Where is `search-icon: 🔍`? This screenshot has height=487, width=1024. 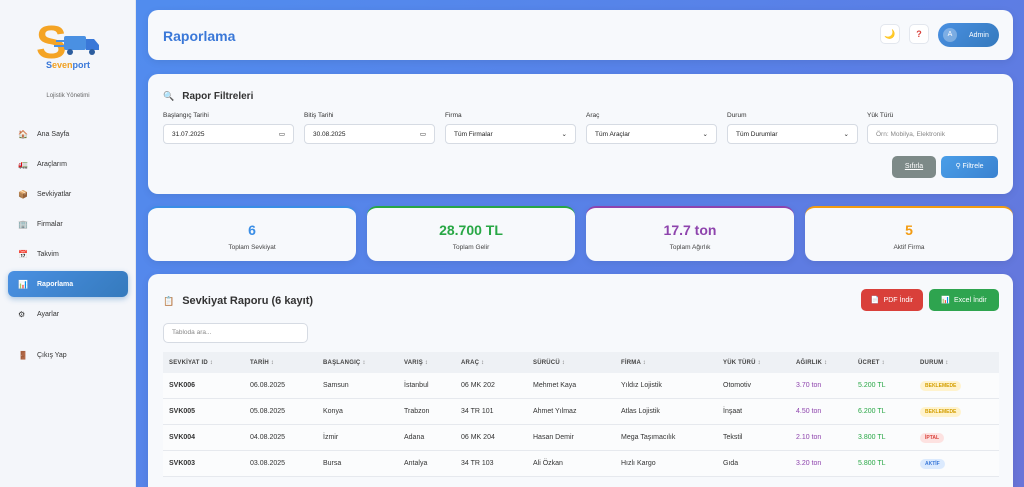
search-icon: 🔍 is located at coordinates (169, 96).